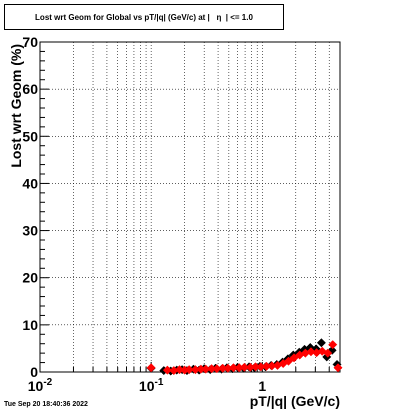 Image resolution: width=400 pixels, height=414 pixels. What do you see at coordinates (151, 385) in the screenshot?
I see `x-tick-label: 10⁻¹` at bounding box center [151, 385].